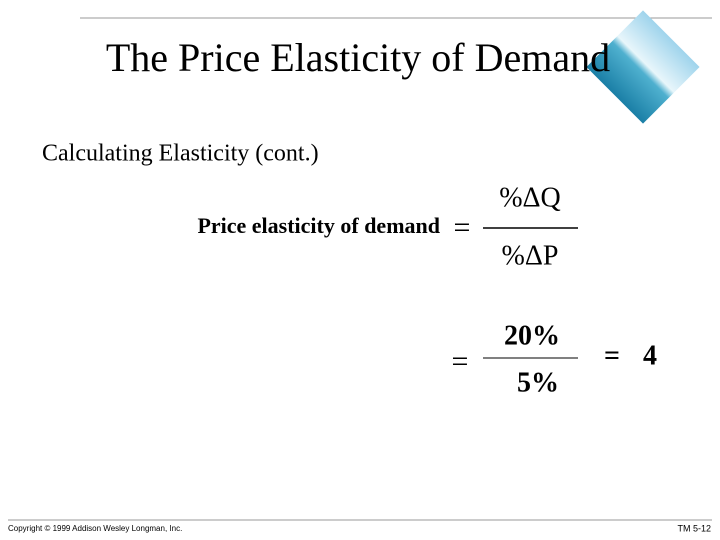 The image size is (720, 540). I want to click on result: 4, so click(650, 355).